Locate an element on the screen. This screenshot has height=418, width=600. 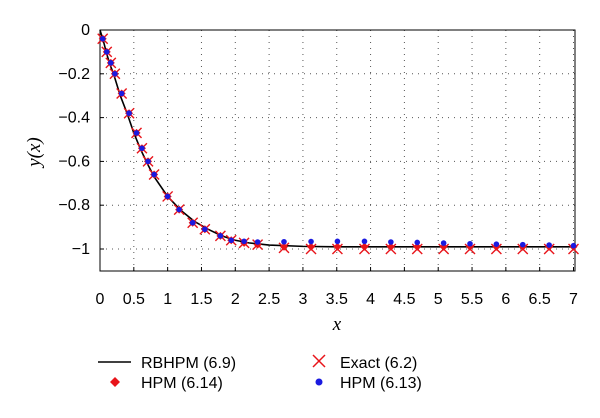
legend-x-swatch is located at coordinates (319, 361).